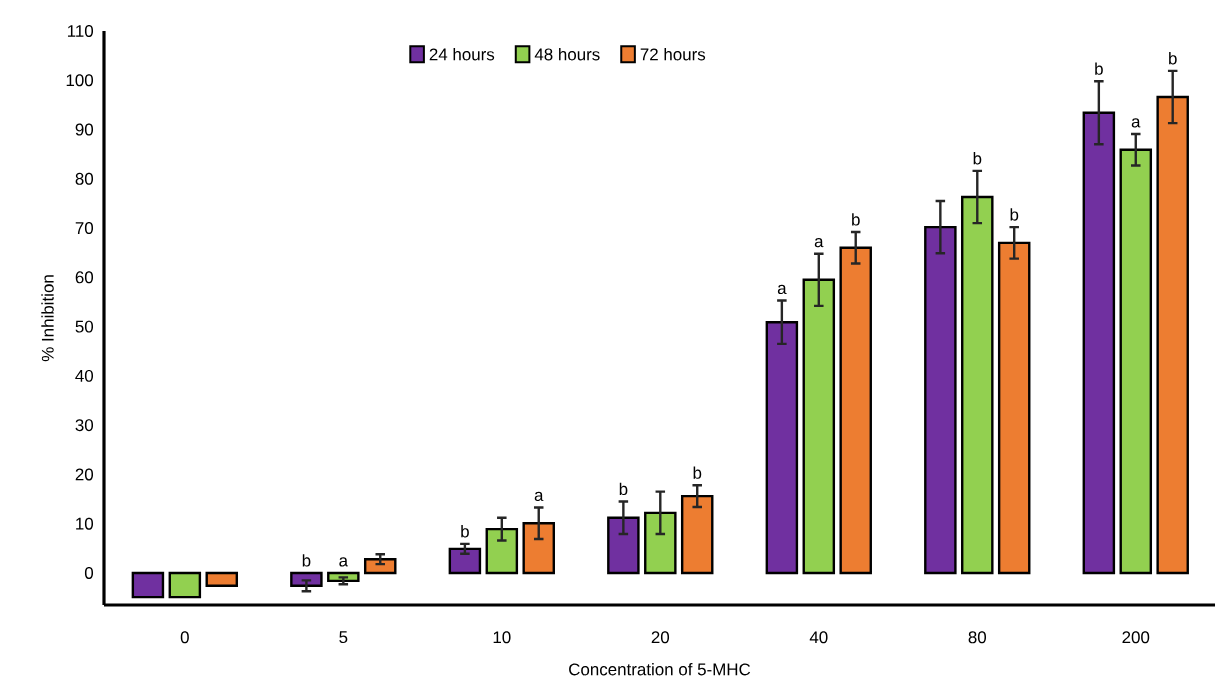 The image size is (1227, 692). I want to click on y-tick-label: 30, so click(84, 425).